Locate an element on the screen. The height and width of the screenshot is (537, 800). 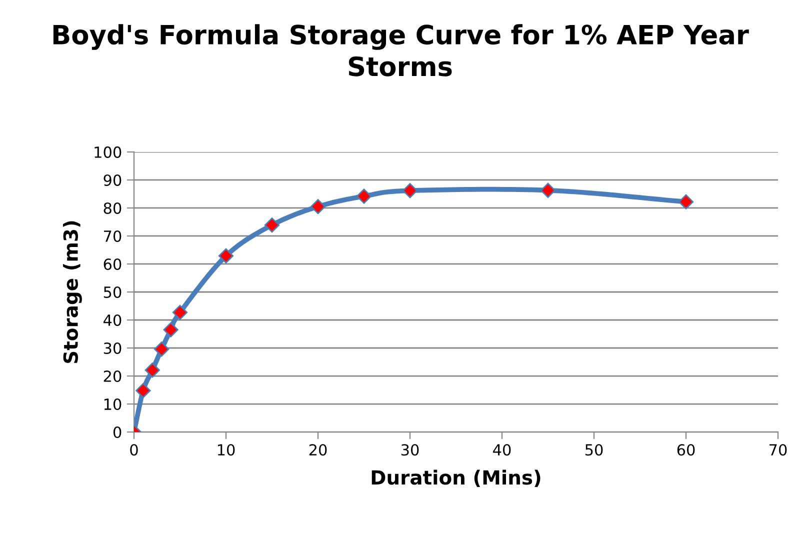
x-tick-label: 0 is located at coordinates (134, 450).